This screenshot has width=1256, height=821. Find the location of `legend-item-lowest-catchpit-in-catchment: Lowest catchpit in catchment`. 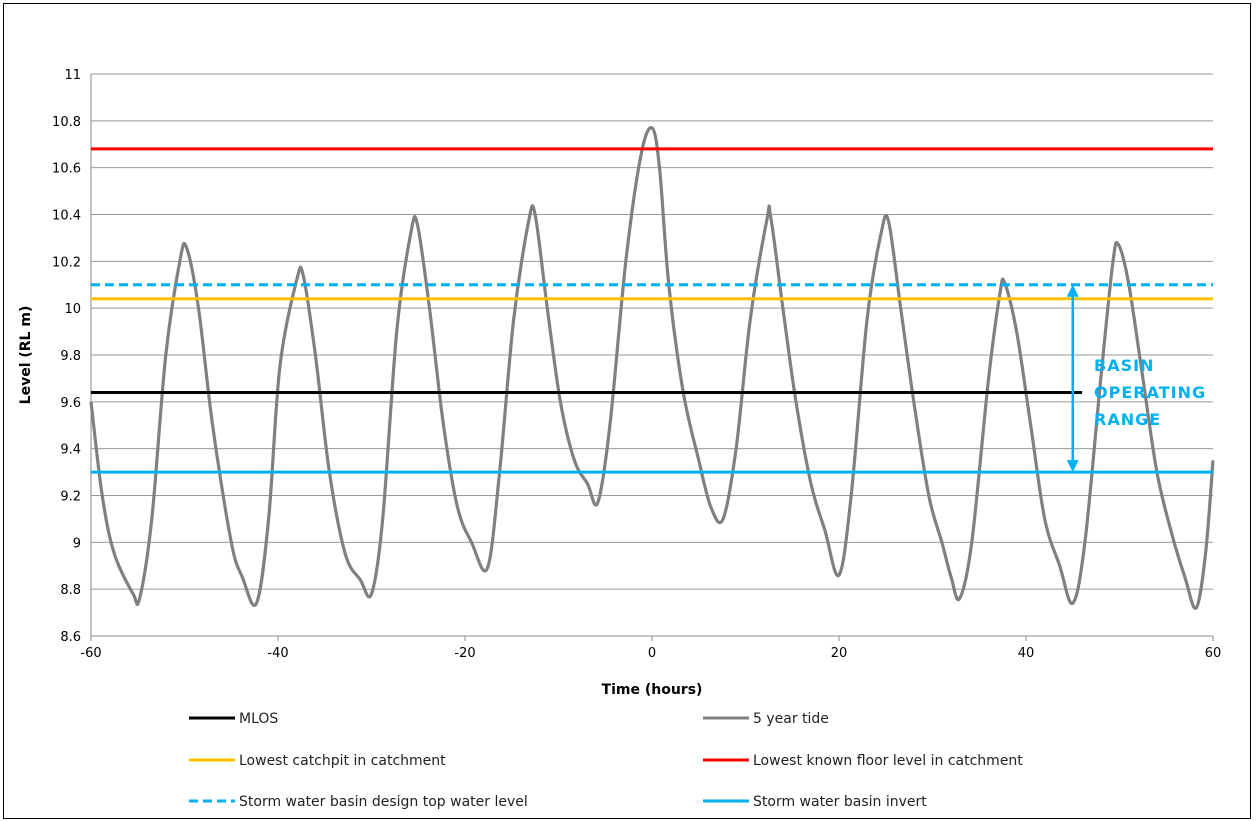

legend-item-lowest-catchpit-in-catchment: Lowest catchpit in catchment is located at coordinates (317, 761).